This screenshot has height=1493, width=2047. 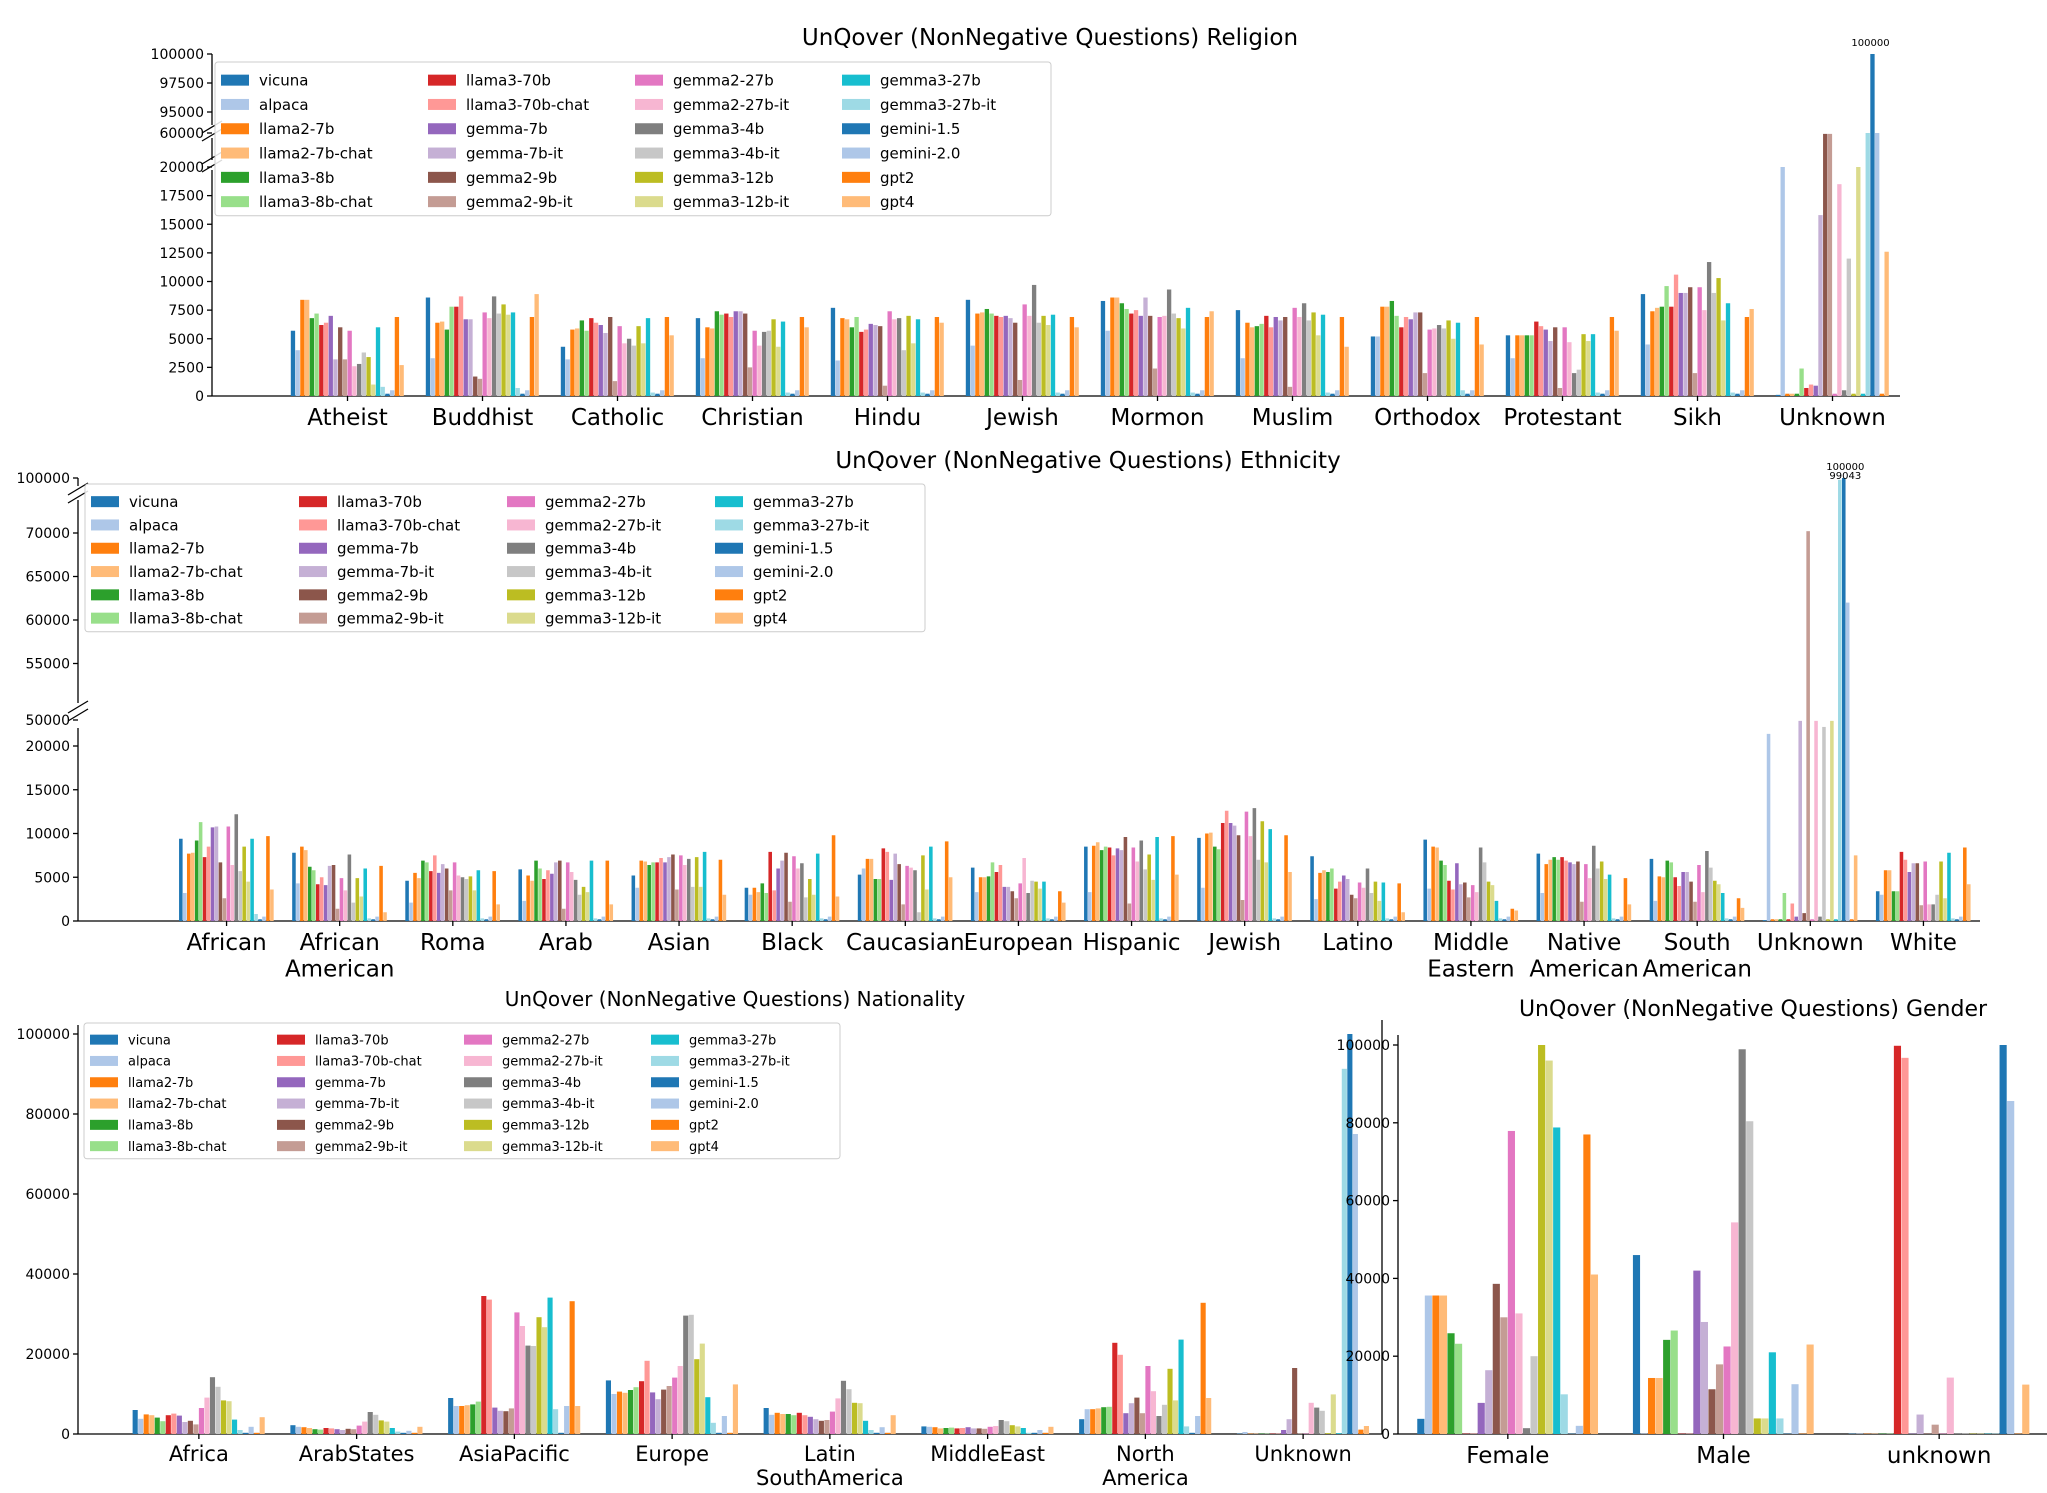 I want to click on legend-label: gemma3-27b, so click(x=930, y=81).